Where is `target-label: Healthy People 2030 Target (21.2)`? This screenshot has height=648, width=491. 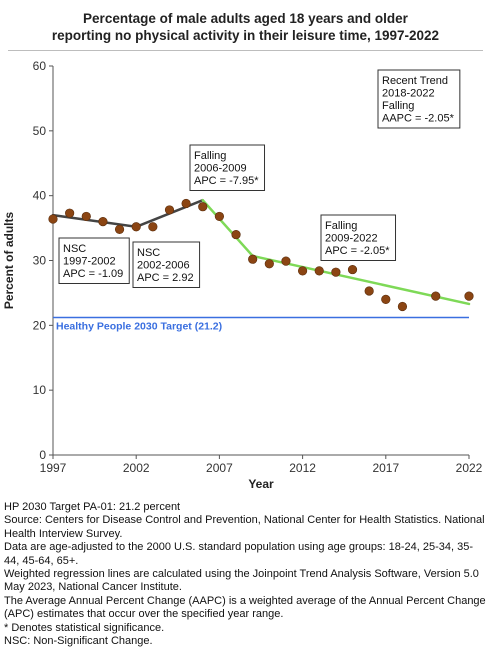 target-label: Healthy People 2030 Target (21.2) is located at coordinates (139, 327).